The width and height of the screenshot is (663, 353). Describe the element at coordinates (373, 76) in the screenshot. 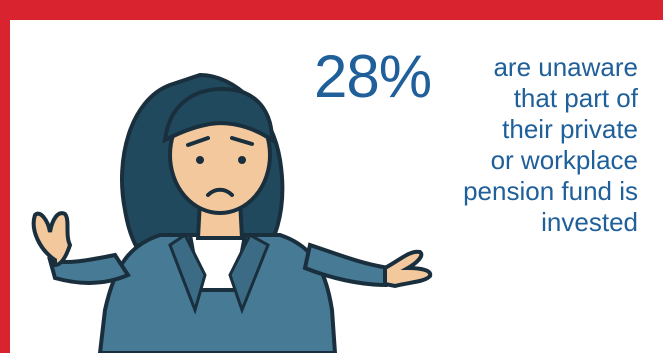

I see `stat-percent: 28%` at that location.